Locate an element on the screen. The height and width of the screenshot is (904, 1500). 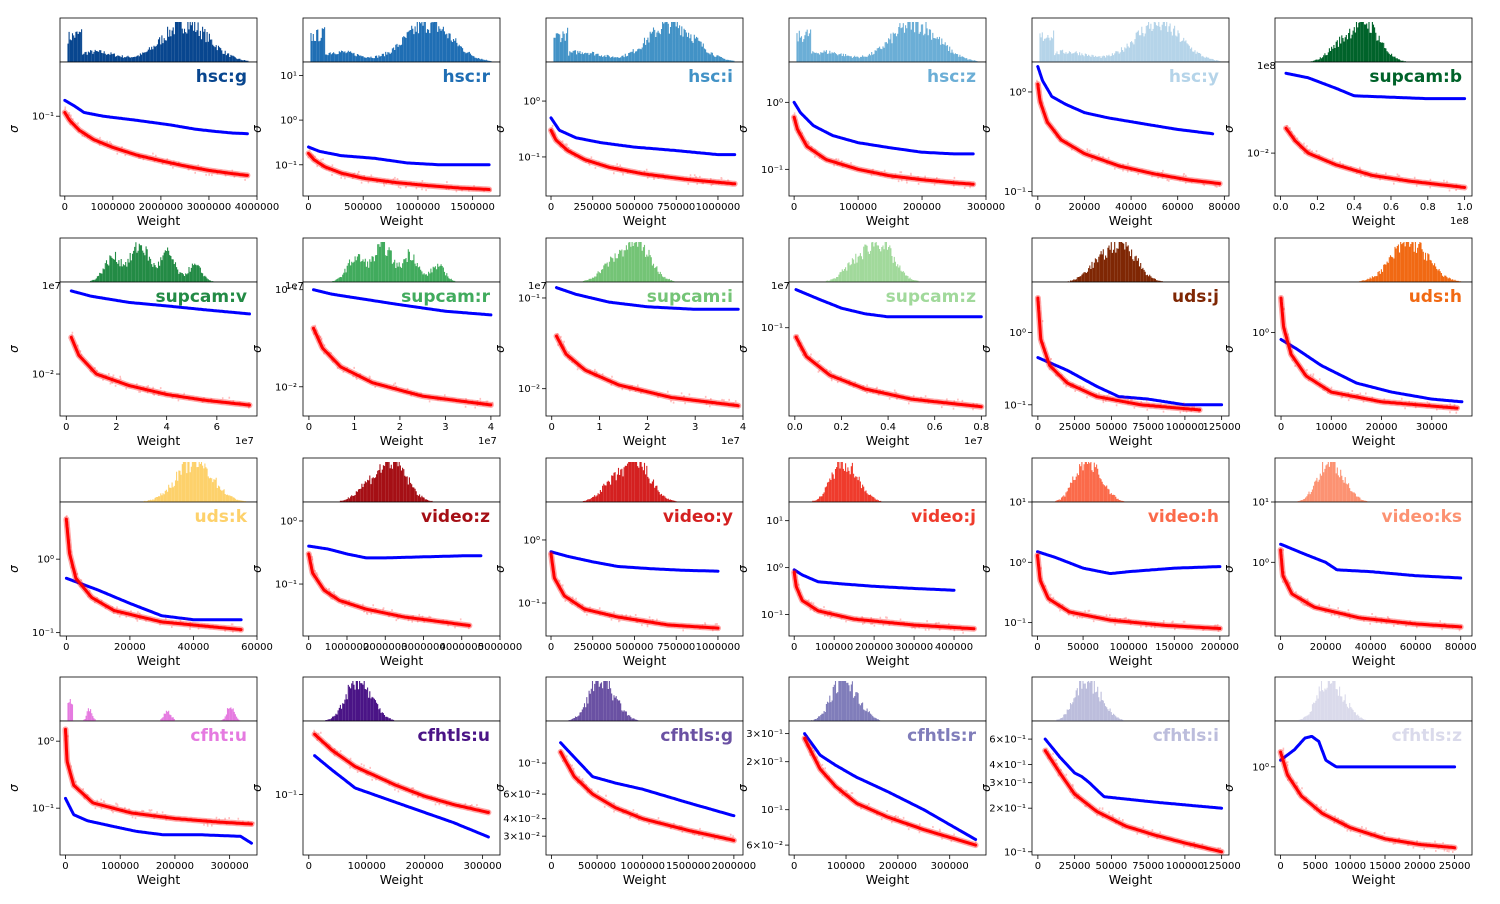
x-tick-label: 3000000 is located at coordinates (423, 647).